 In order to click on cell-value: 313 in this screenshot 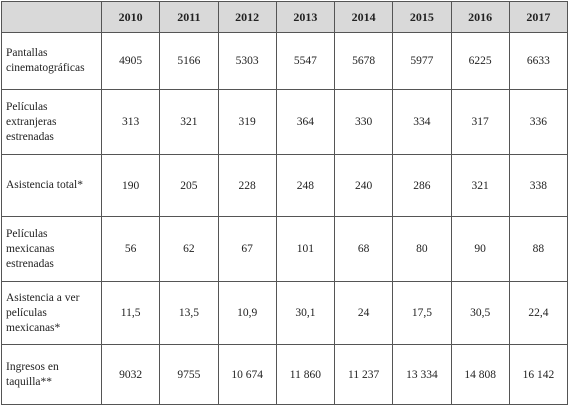, I will do `click(130, 122)`.